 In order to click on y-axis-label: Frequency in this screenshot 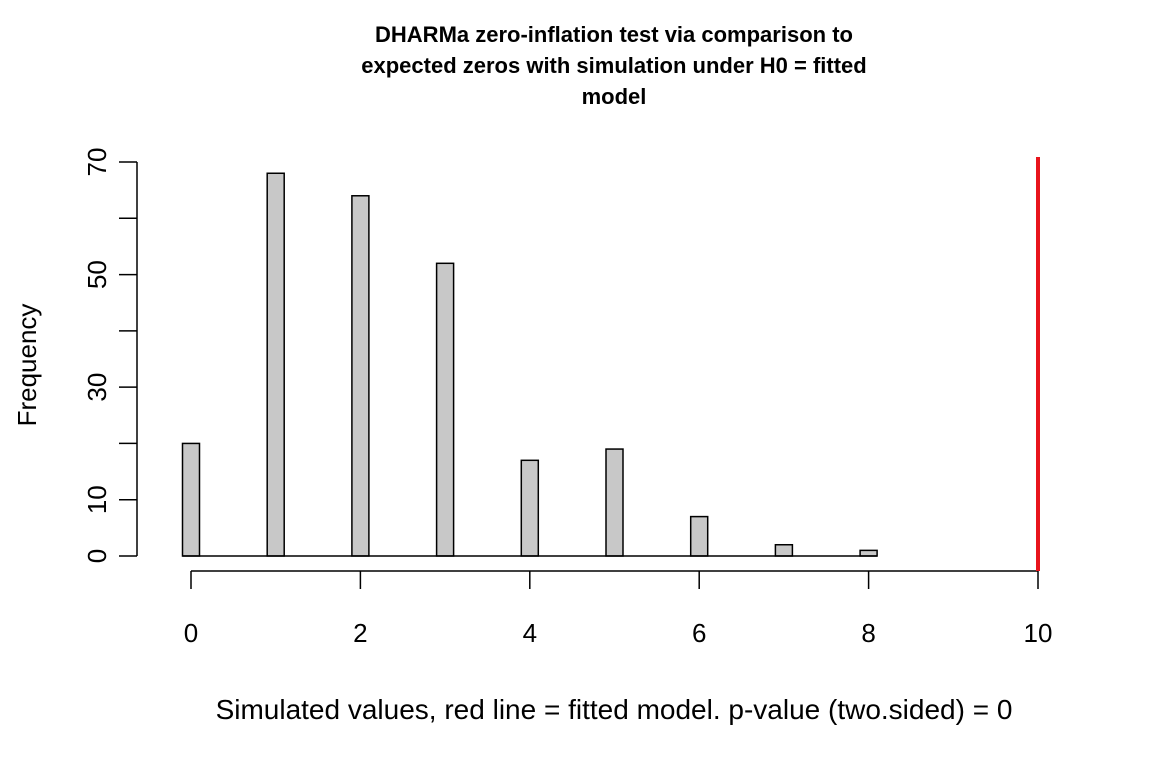, I will do `click(27, 365)`.